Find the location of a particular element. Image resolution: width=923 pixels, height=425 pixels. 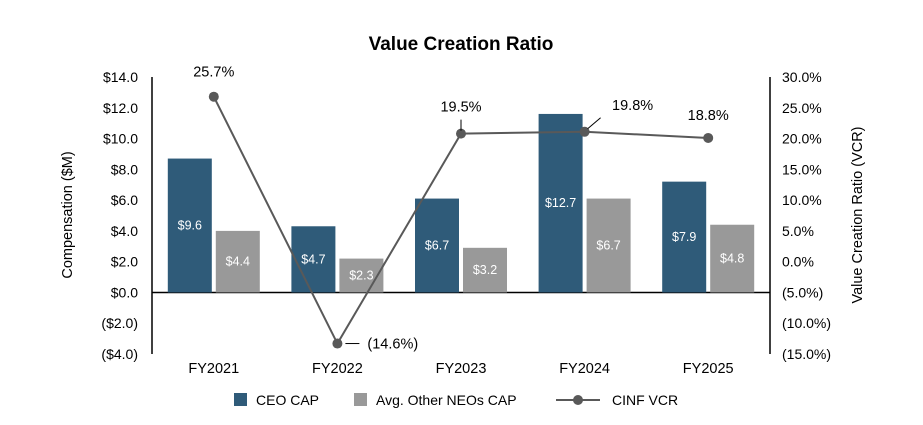

category-label: FY2022 is located at coordinates (337, 369).